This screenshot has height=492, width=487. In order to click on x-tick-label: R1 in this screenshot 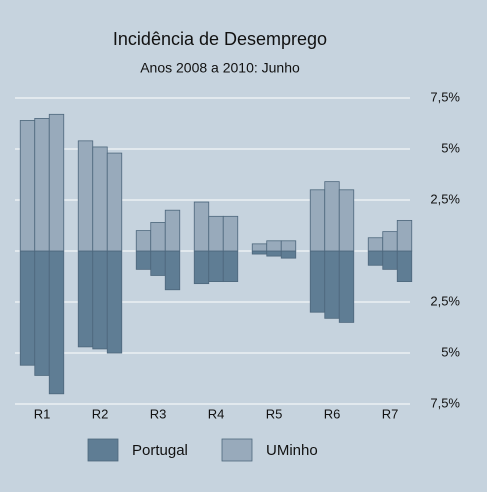, I will do `click(42, 413)`.